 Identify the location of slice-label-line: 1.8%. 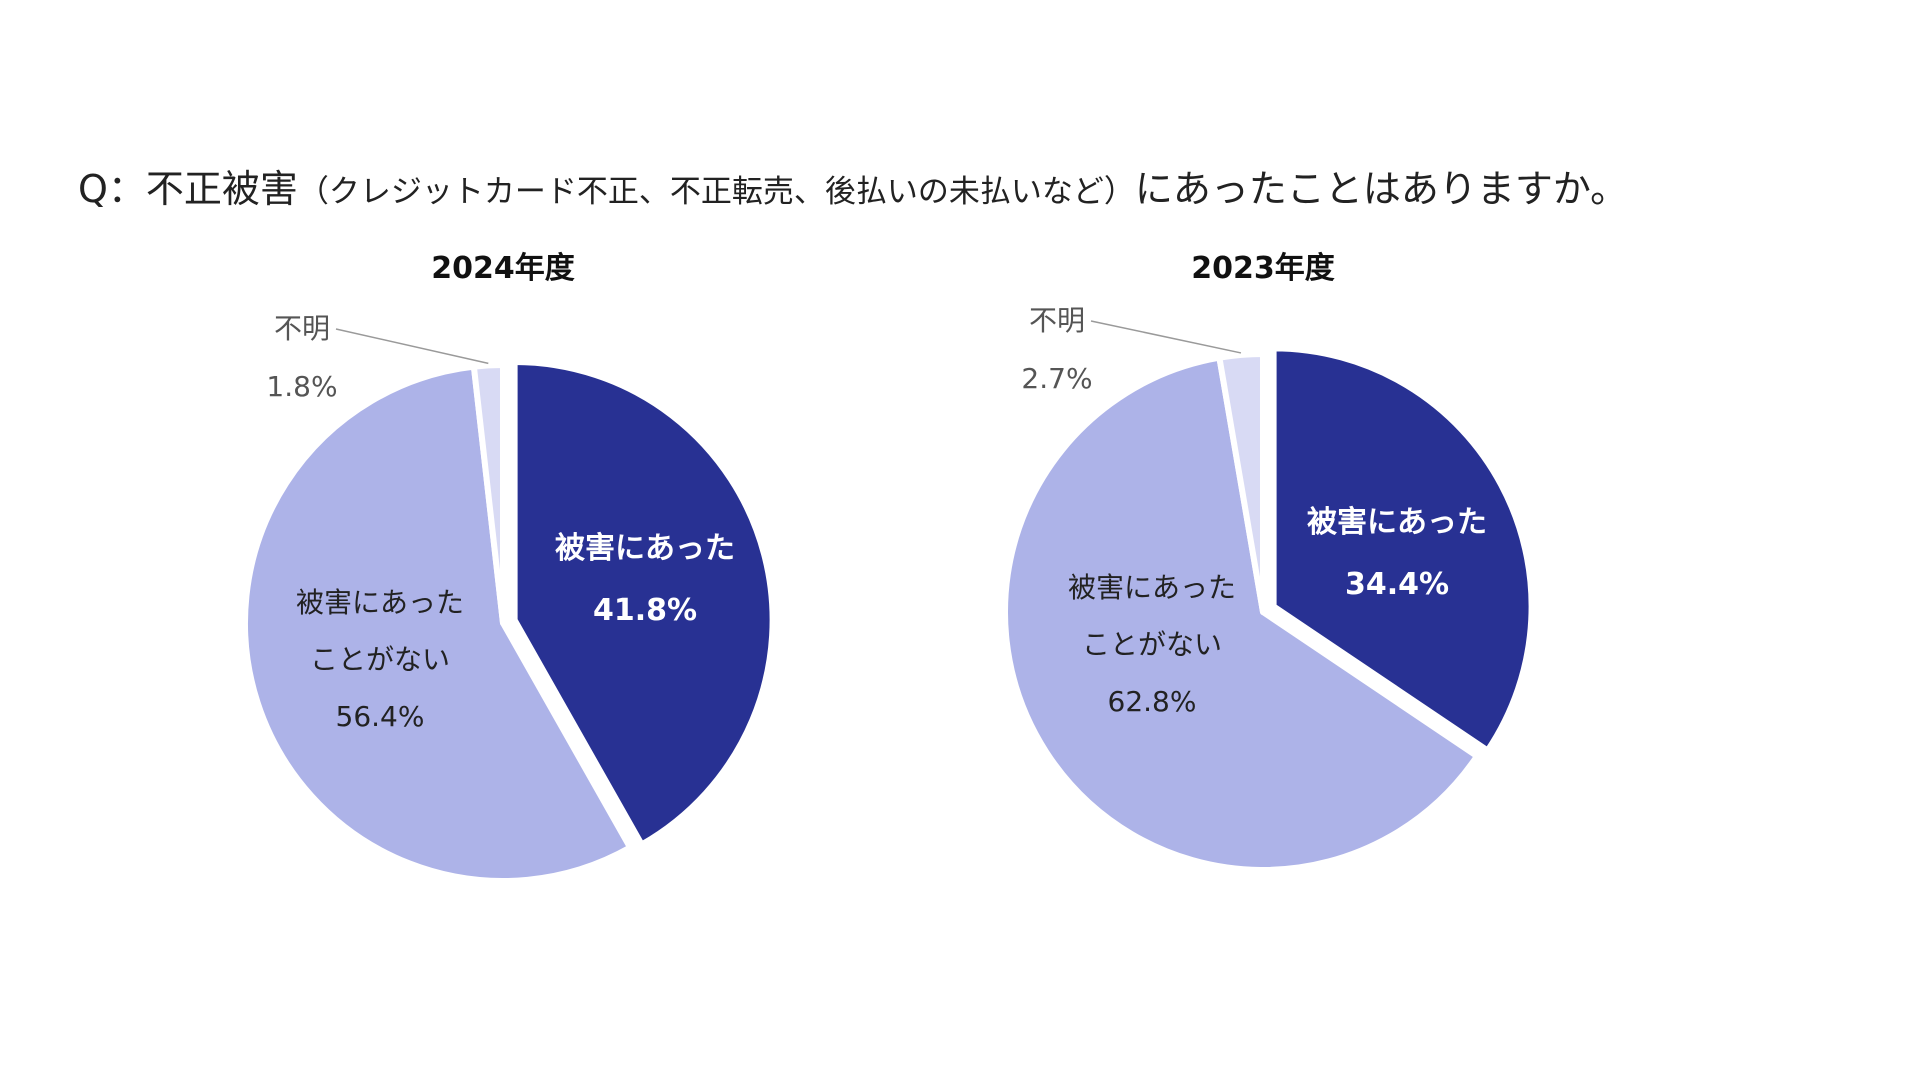
(301, 386).